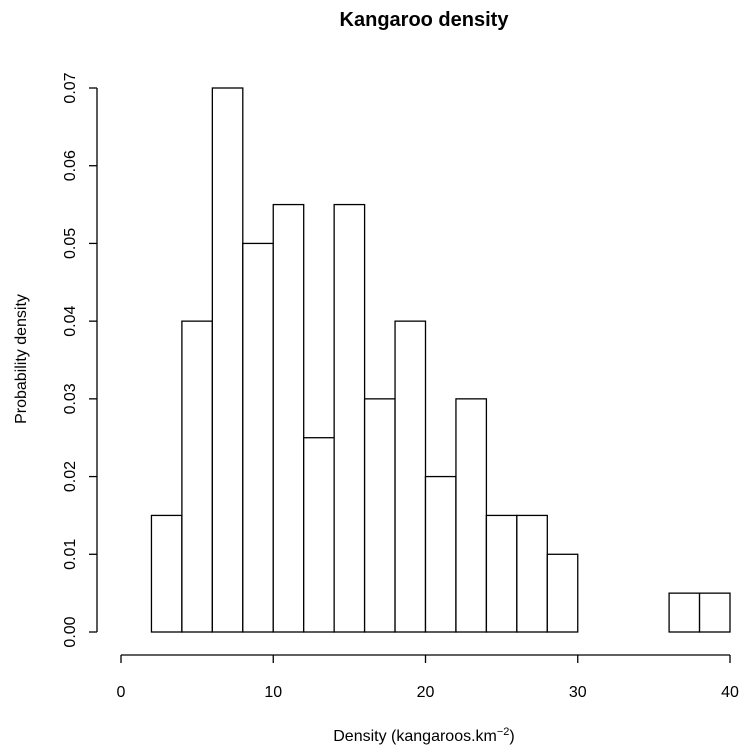 This screenshot has width=747, height=749. I want to click on y-tick-label: 0.00, so click(70, 631).